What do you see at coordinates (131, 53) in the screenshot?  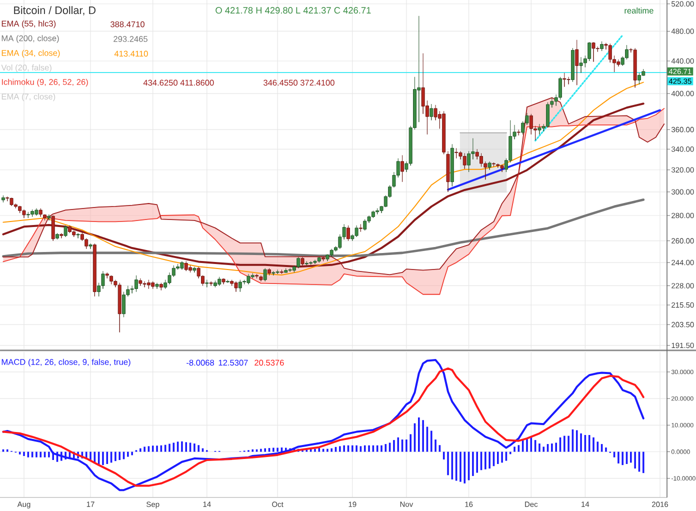 I see `annotation: 413.4110` at bounding box center [131, 53].